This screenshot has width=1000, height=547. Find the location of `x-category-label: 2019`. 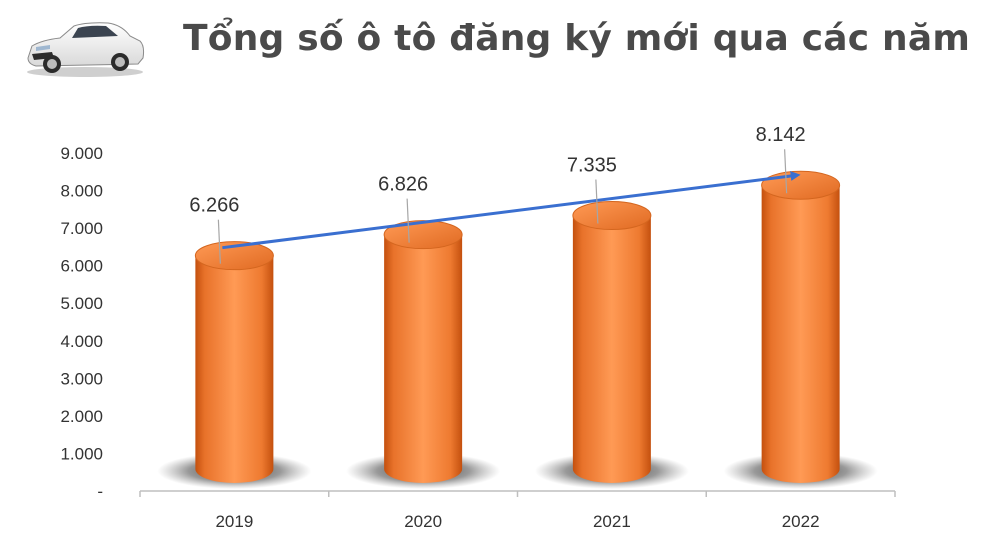

x-category-label: 2019 is located at coordinates (234, 521).